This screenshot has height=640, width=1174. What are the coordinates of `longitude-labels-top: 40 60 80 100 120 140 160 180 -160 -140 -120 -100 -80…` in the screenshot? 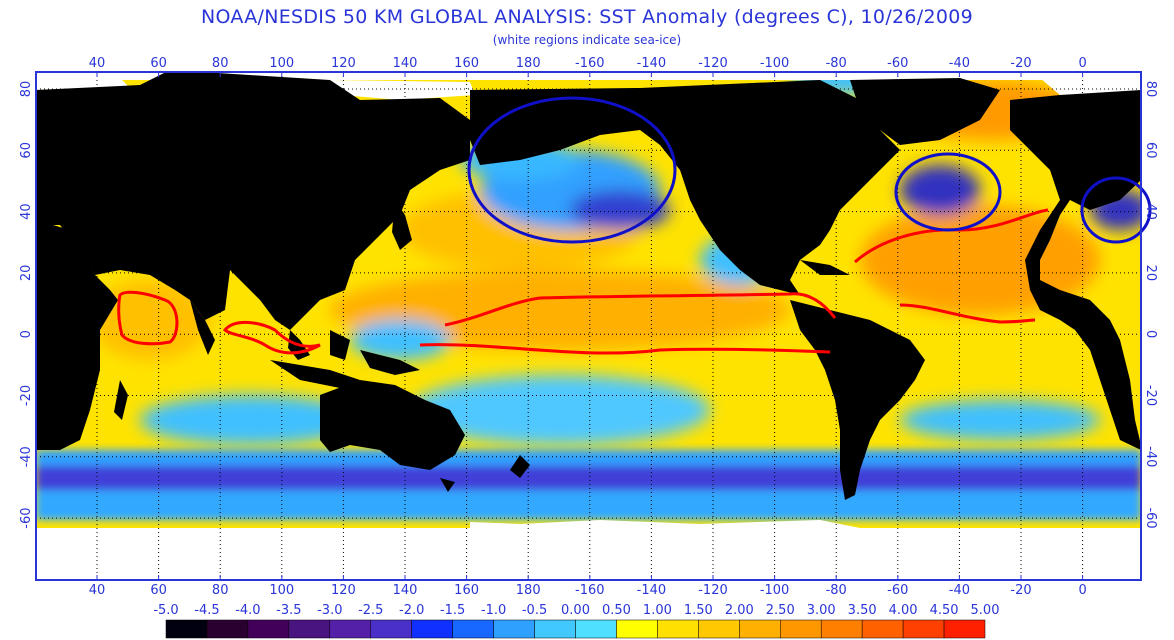 It's located at (588, 66).